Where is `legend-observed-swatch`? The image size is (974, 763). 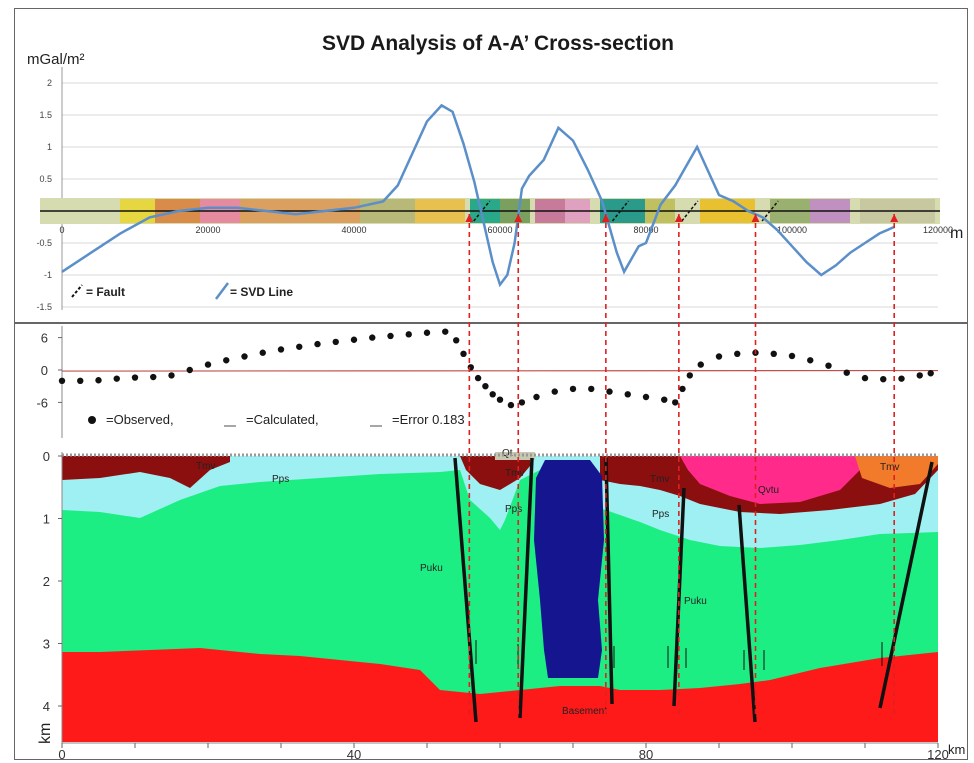 legend-observed-swatch is located at coordinates (92, 420).